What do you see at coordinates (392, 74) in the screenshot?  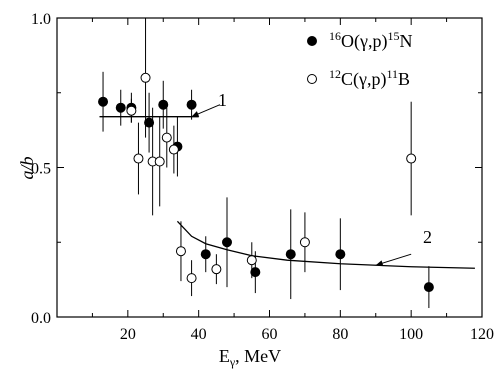 I see `legend-post-sup: 11` at bounding box center [392, 74].